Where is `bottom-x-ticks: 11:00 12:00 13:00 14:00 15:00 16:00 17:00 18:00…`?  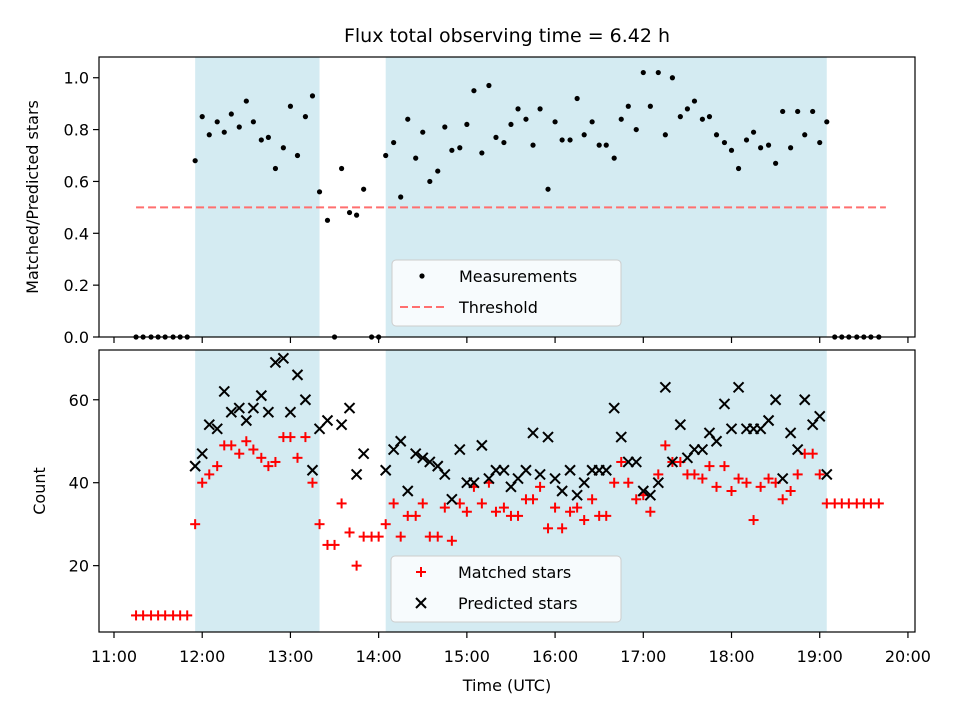 bottom-x-ticks: 11:00 12:00 13:00 14:00 15:00 16:00 17:00 18:00… is located at coordinates (511, 649).